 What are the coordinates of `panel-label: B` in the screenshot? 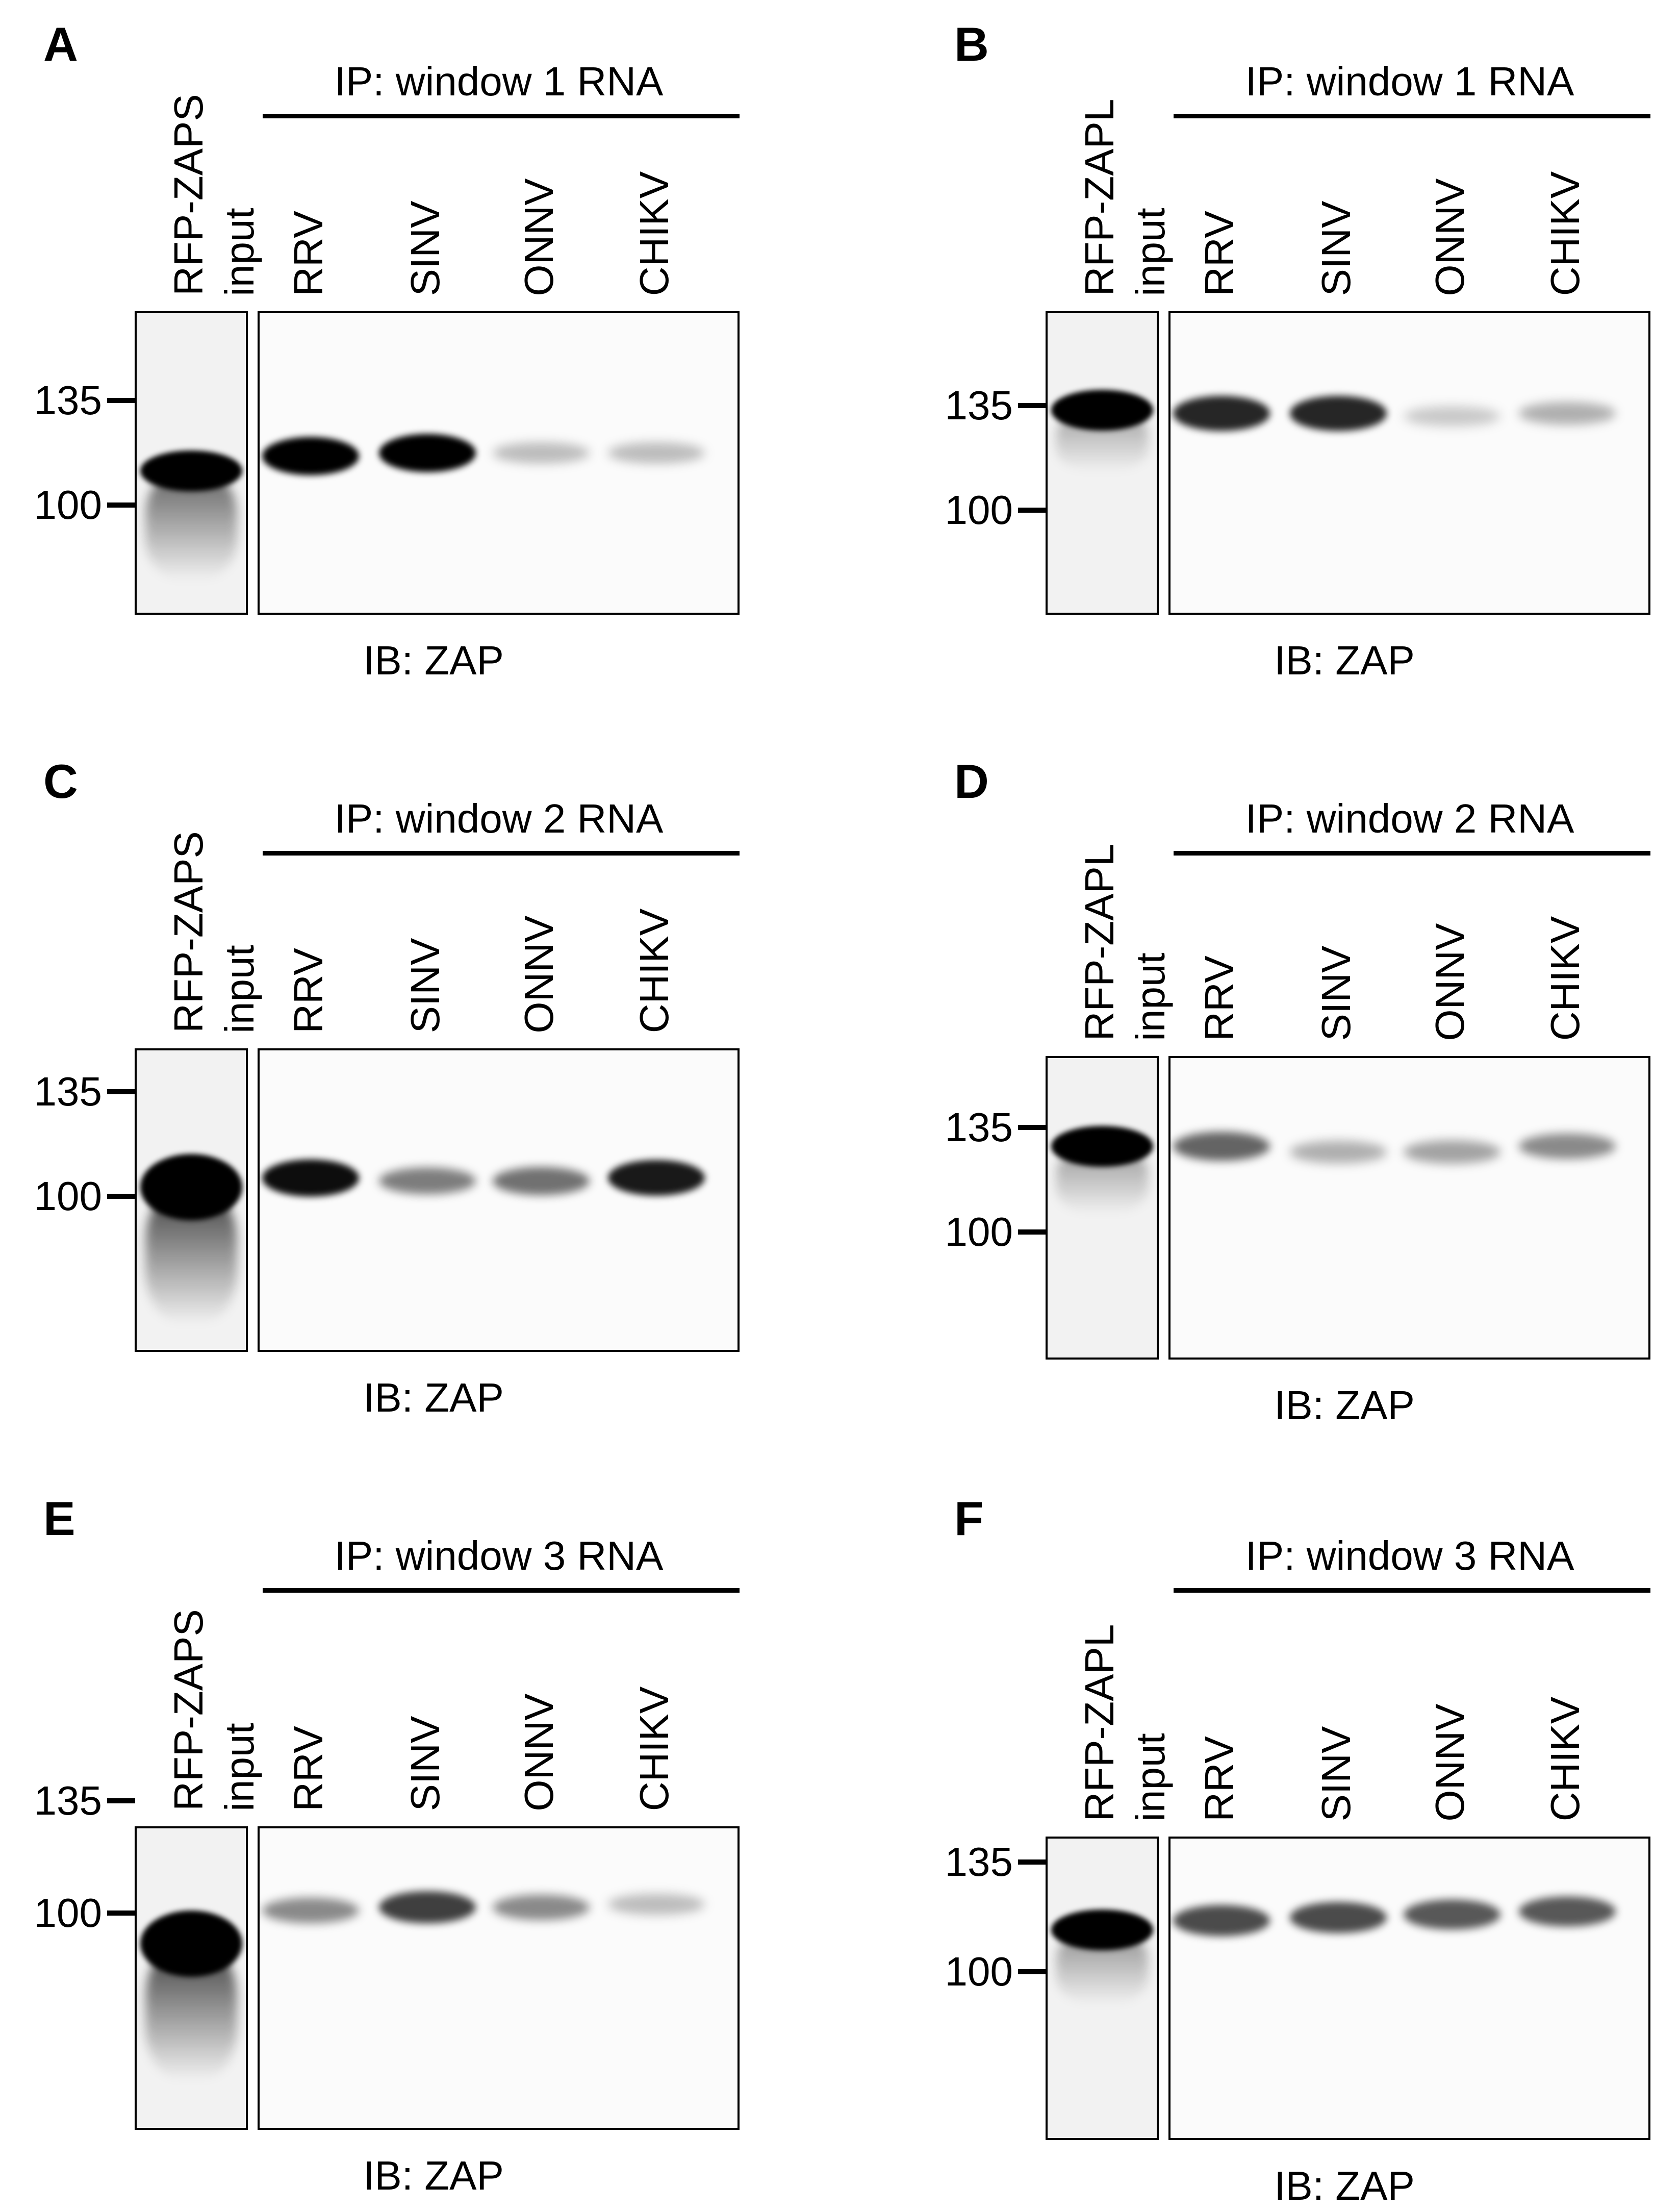 It's located at (971, 44).